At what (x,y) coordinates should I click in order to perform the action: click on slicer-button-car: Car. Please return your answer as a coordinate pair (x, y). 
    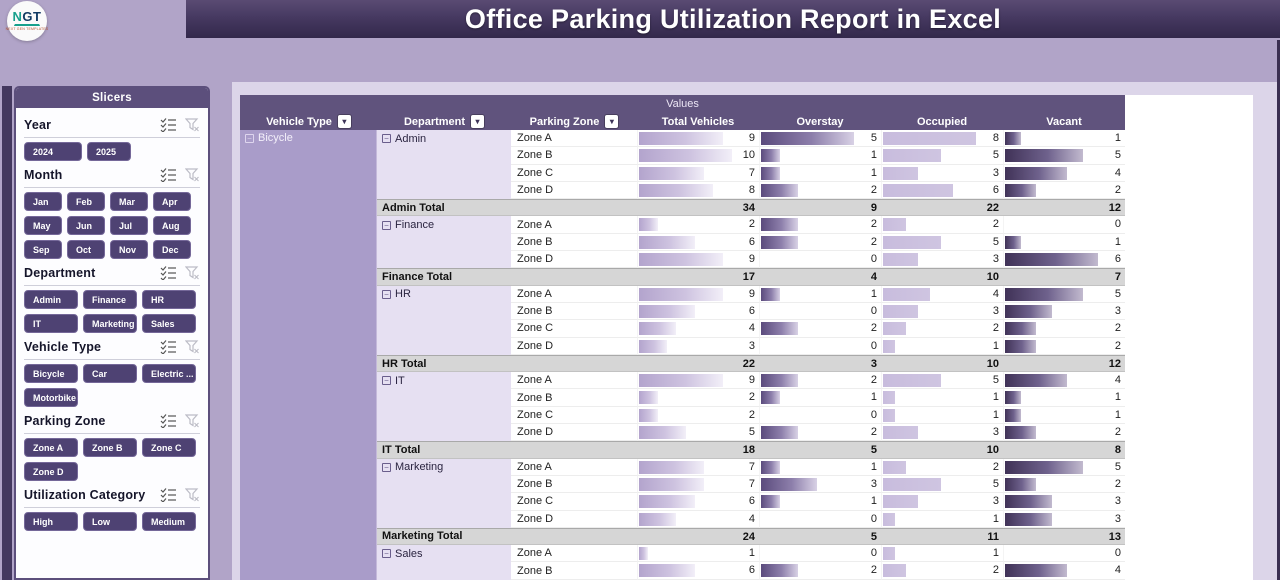
    Looking at the image, I should click on (110, 373).